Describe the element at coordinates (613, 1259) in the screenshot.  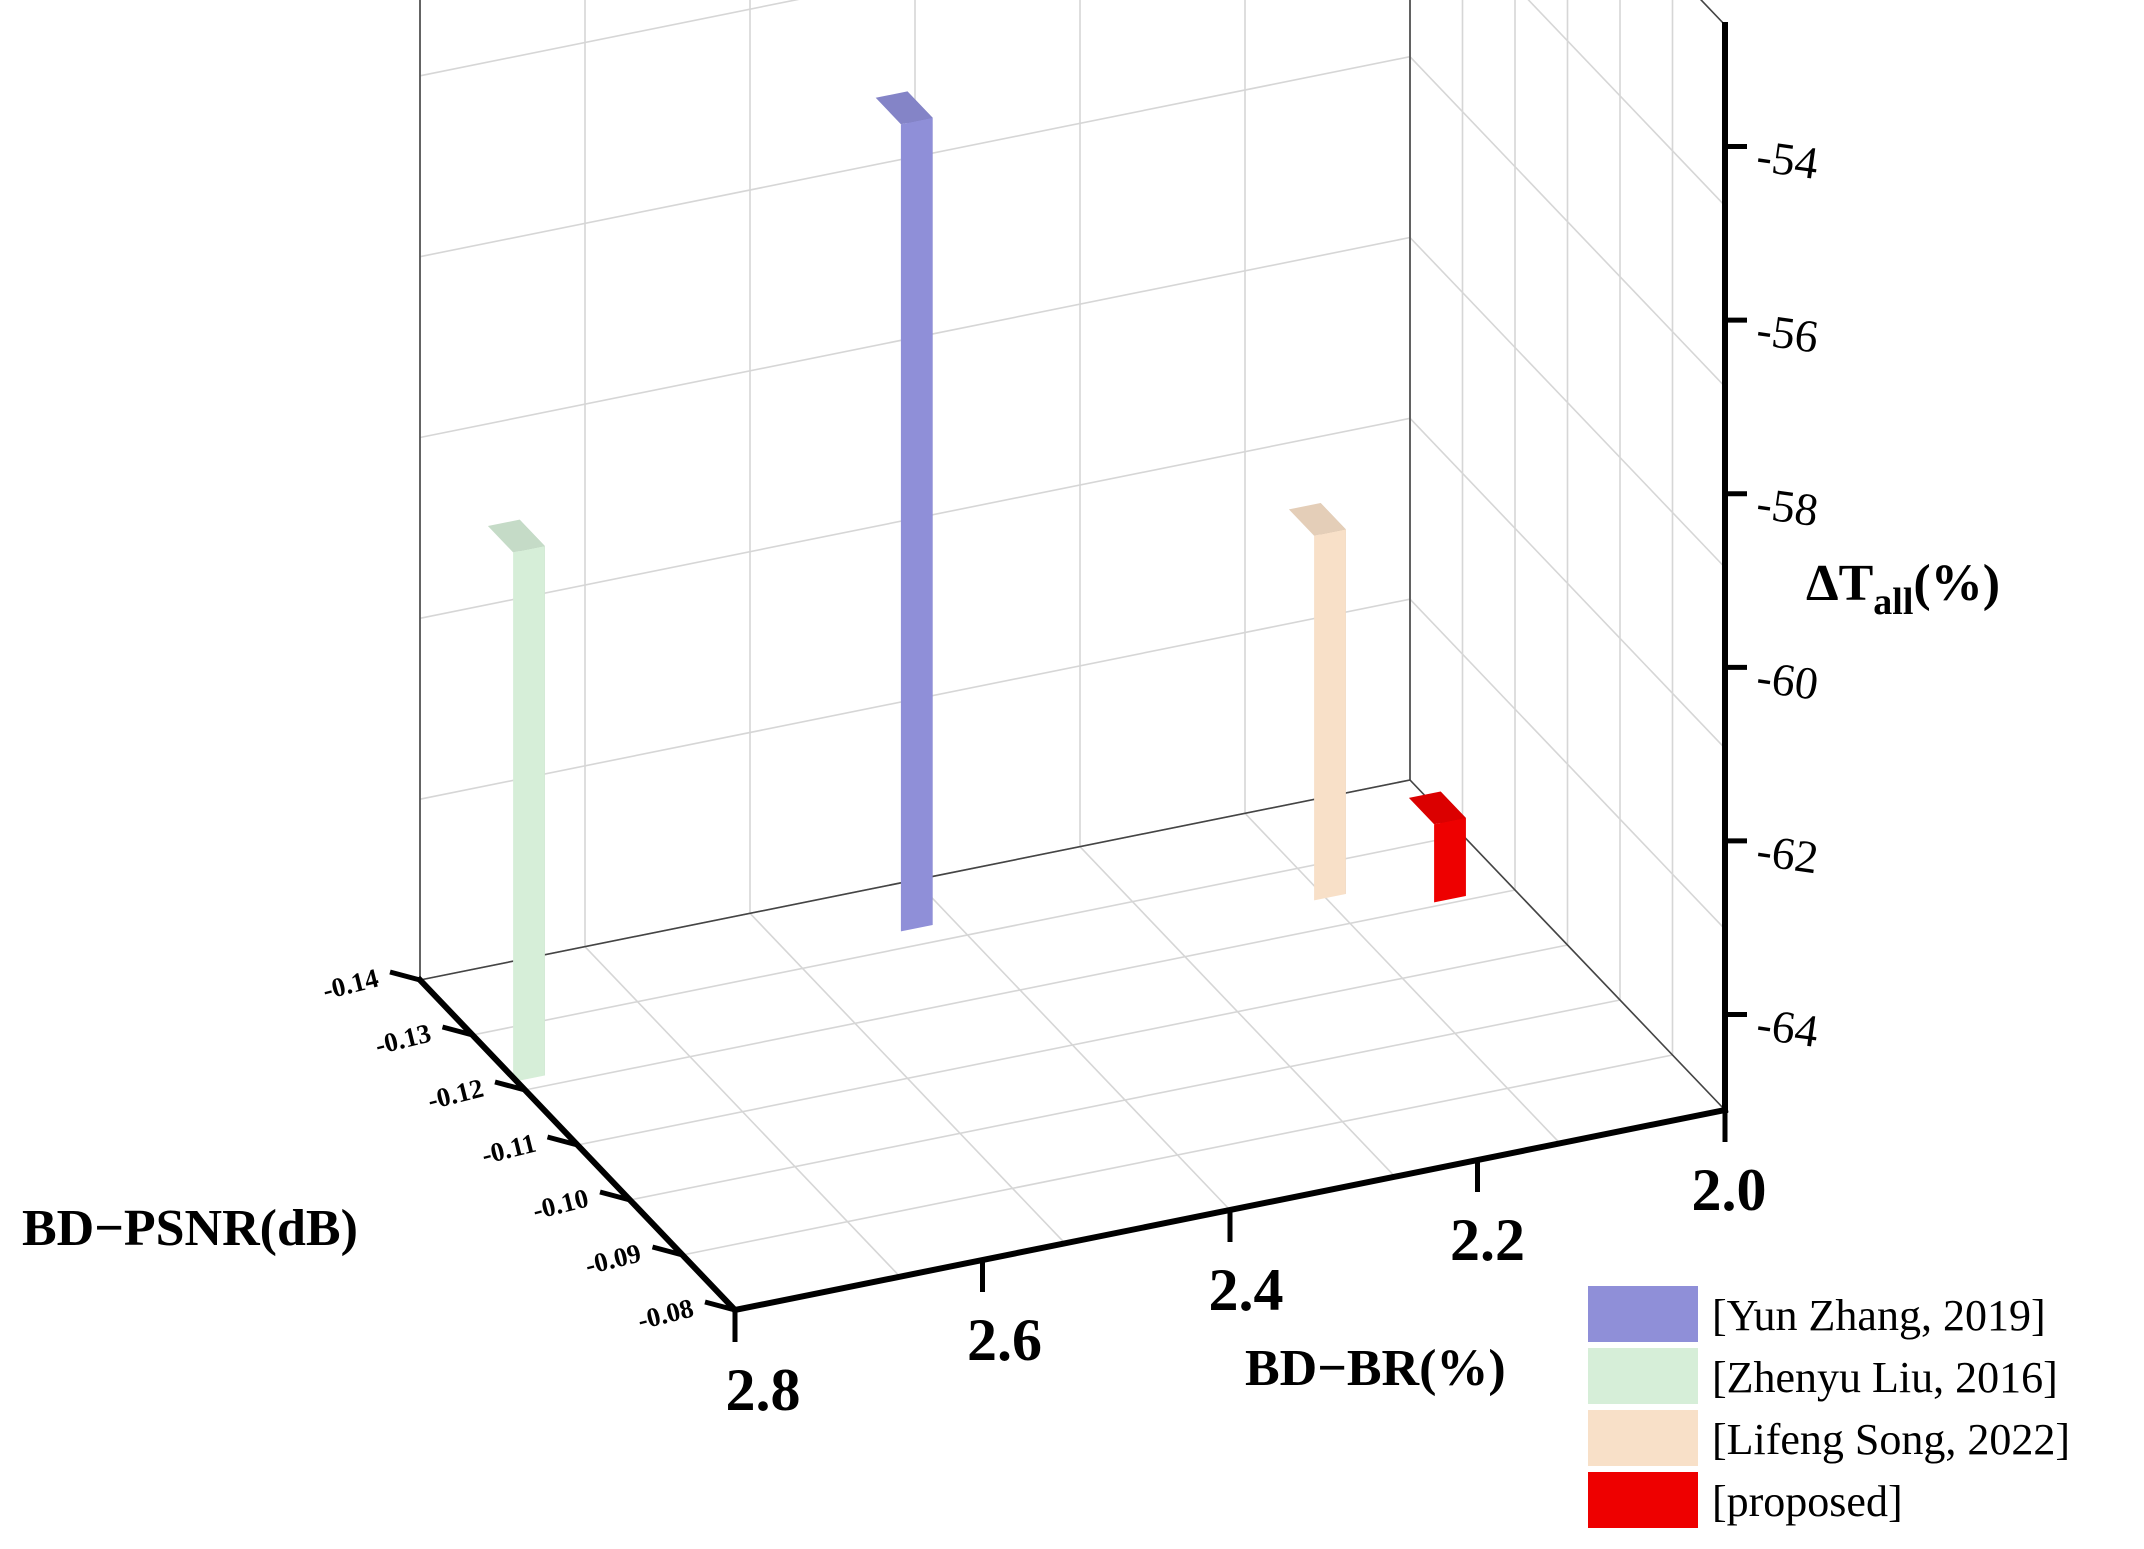
I see `y-tick-label: -0.09` at that location.